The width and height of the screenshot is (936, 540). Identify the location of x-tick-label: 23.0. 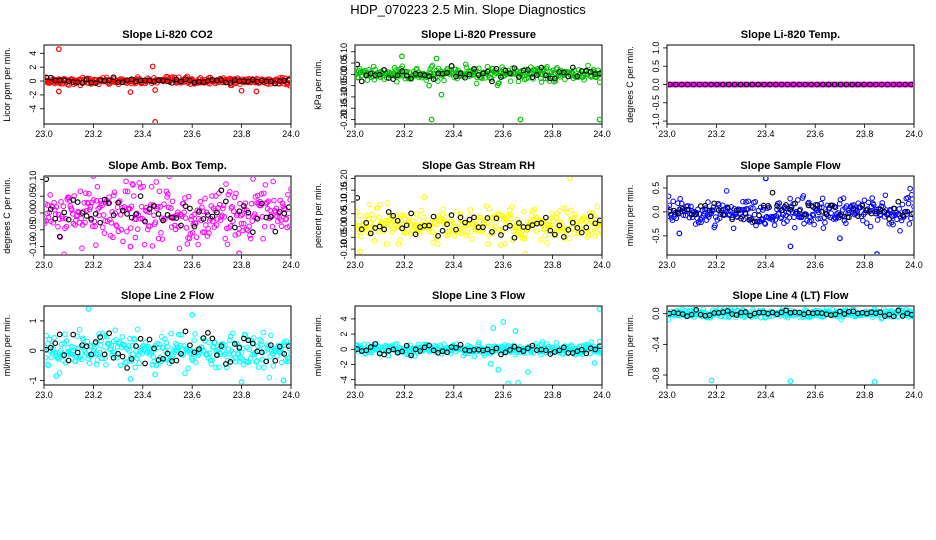
(44, 134).